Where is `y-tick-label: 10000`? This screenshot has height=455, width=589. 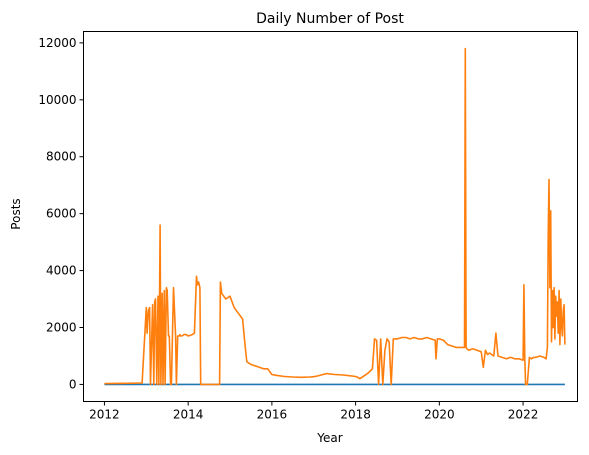 y-tick-label: 10000 is located at coordinates (57, 100).